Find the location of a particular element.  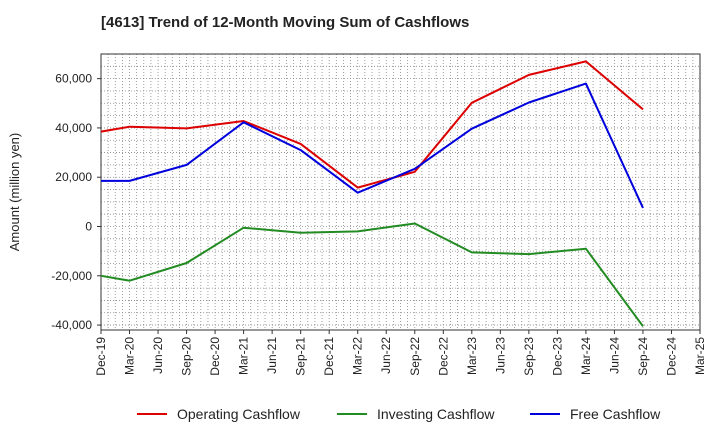

x-tick-label: Jun-22 is located at coordinates (386, 355).